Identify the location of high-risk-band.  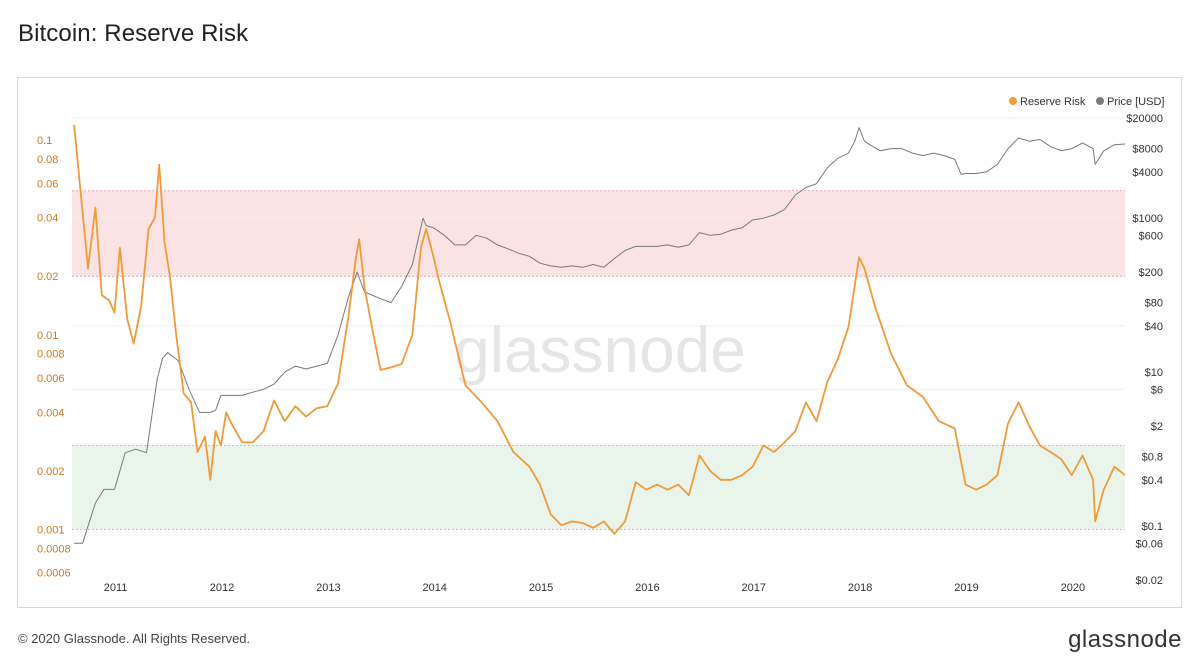
(598, 233).